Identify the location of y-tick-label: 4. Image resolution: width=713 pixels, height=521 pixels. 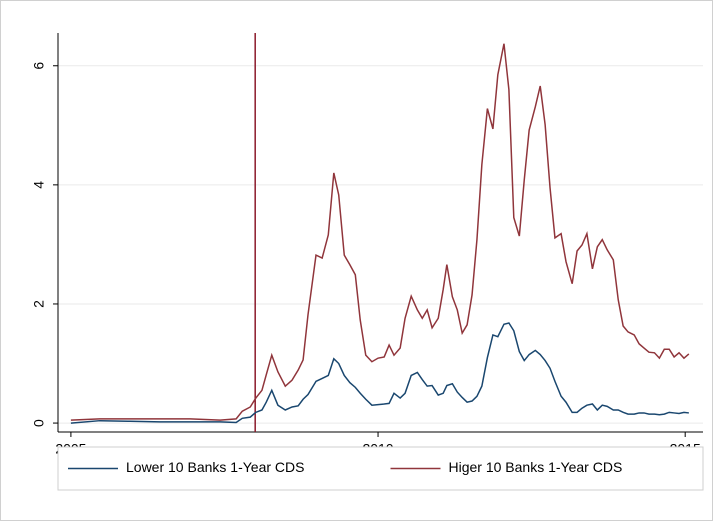
(39, 185).